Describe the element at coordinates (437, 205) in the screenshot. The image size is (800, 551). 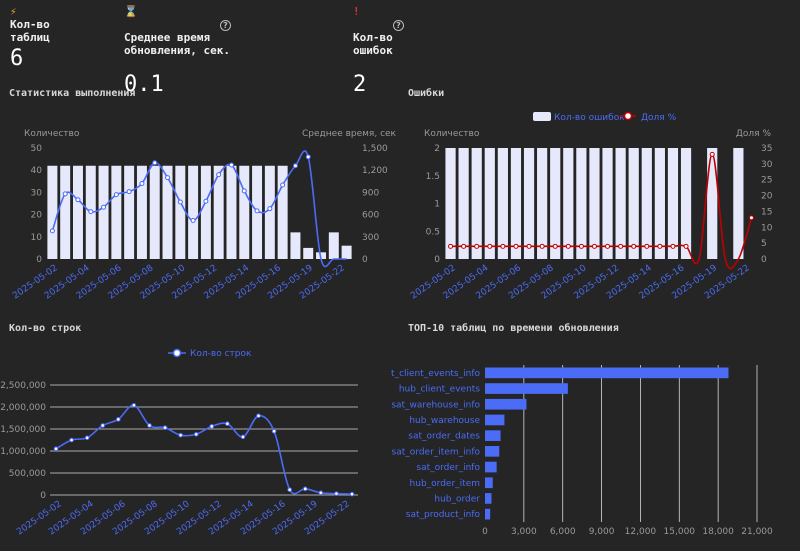
I see `y-tick-label: 1` at that location.